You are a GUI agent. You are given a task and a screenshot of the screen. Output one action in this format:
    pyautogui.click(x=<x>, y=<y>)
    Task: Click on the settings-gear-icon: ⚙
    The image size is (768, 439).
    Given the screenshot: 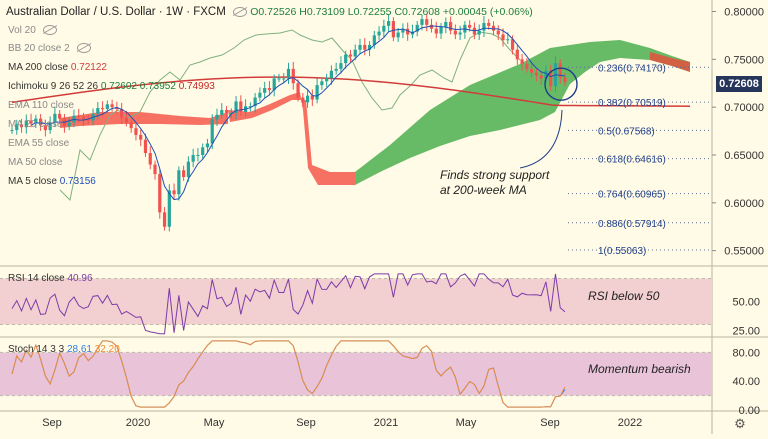 What is the action you would take?
    pyautogui.click(x=740, y=423)
    